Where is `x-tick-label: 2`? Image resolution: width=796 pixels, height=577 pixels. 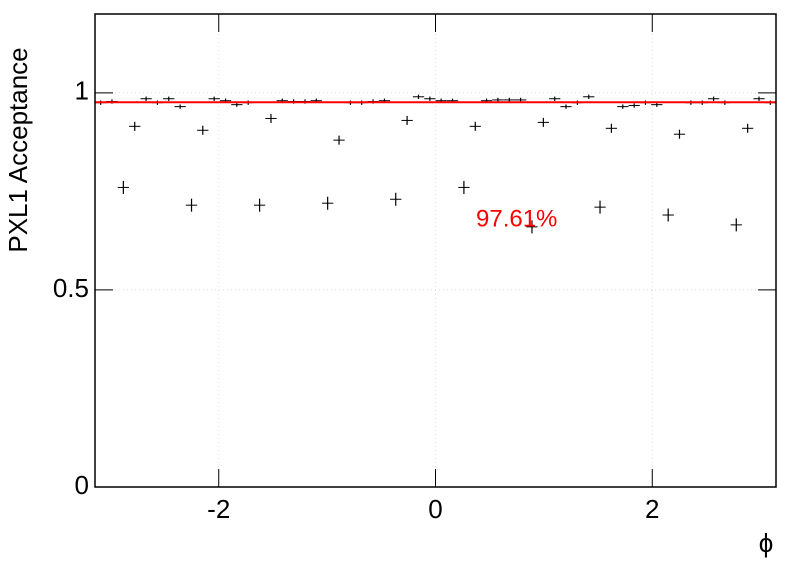 x-tick-label: 2 is located at coordinates (652, 509).